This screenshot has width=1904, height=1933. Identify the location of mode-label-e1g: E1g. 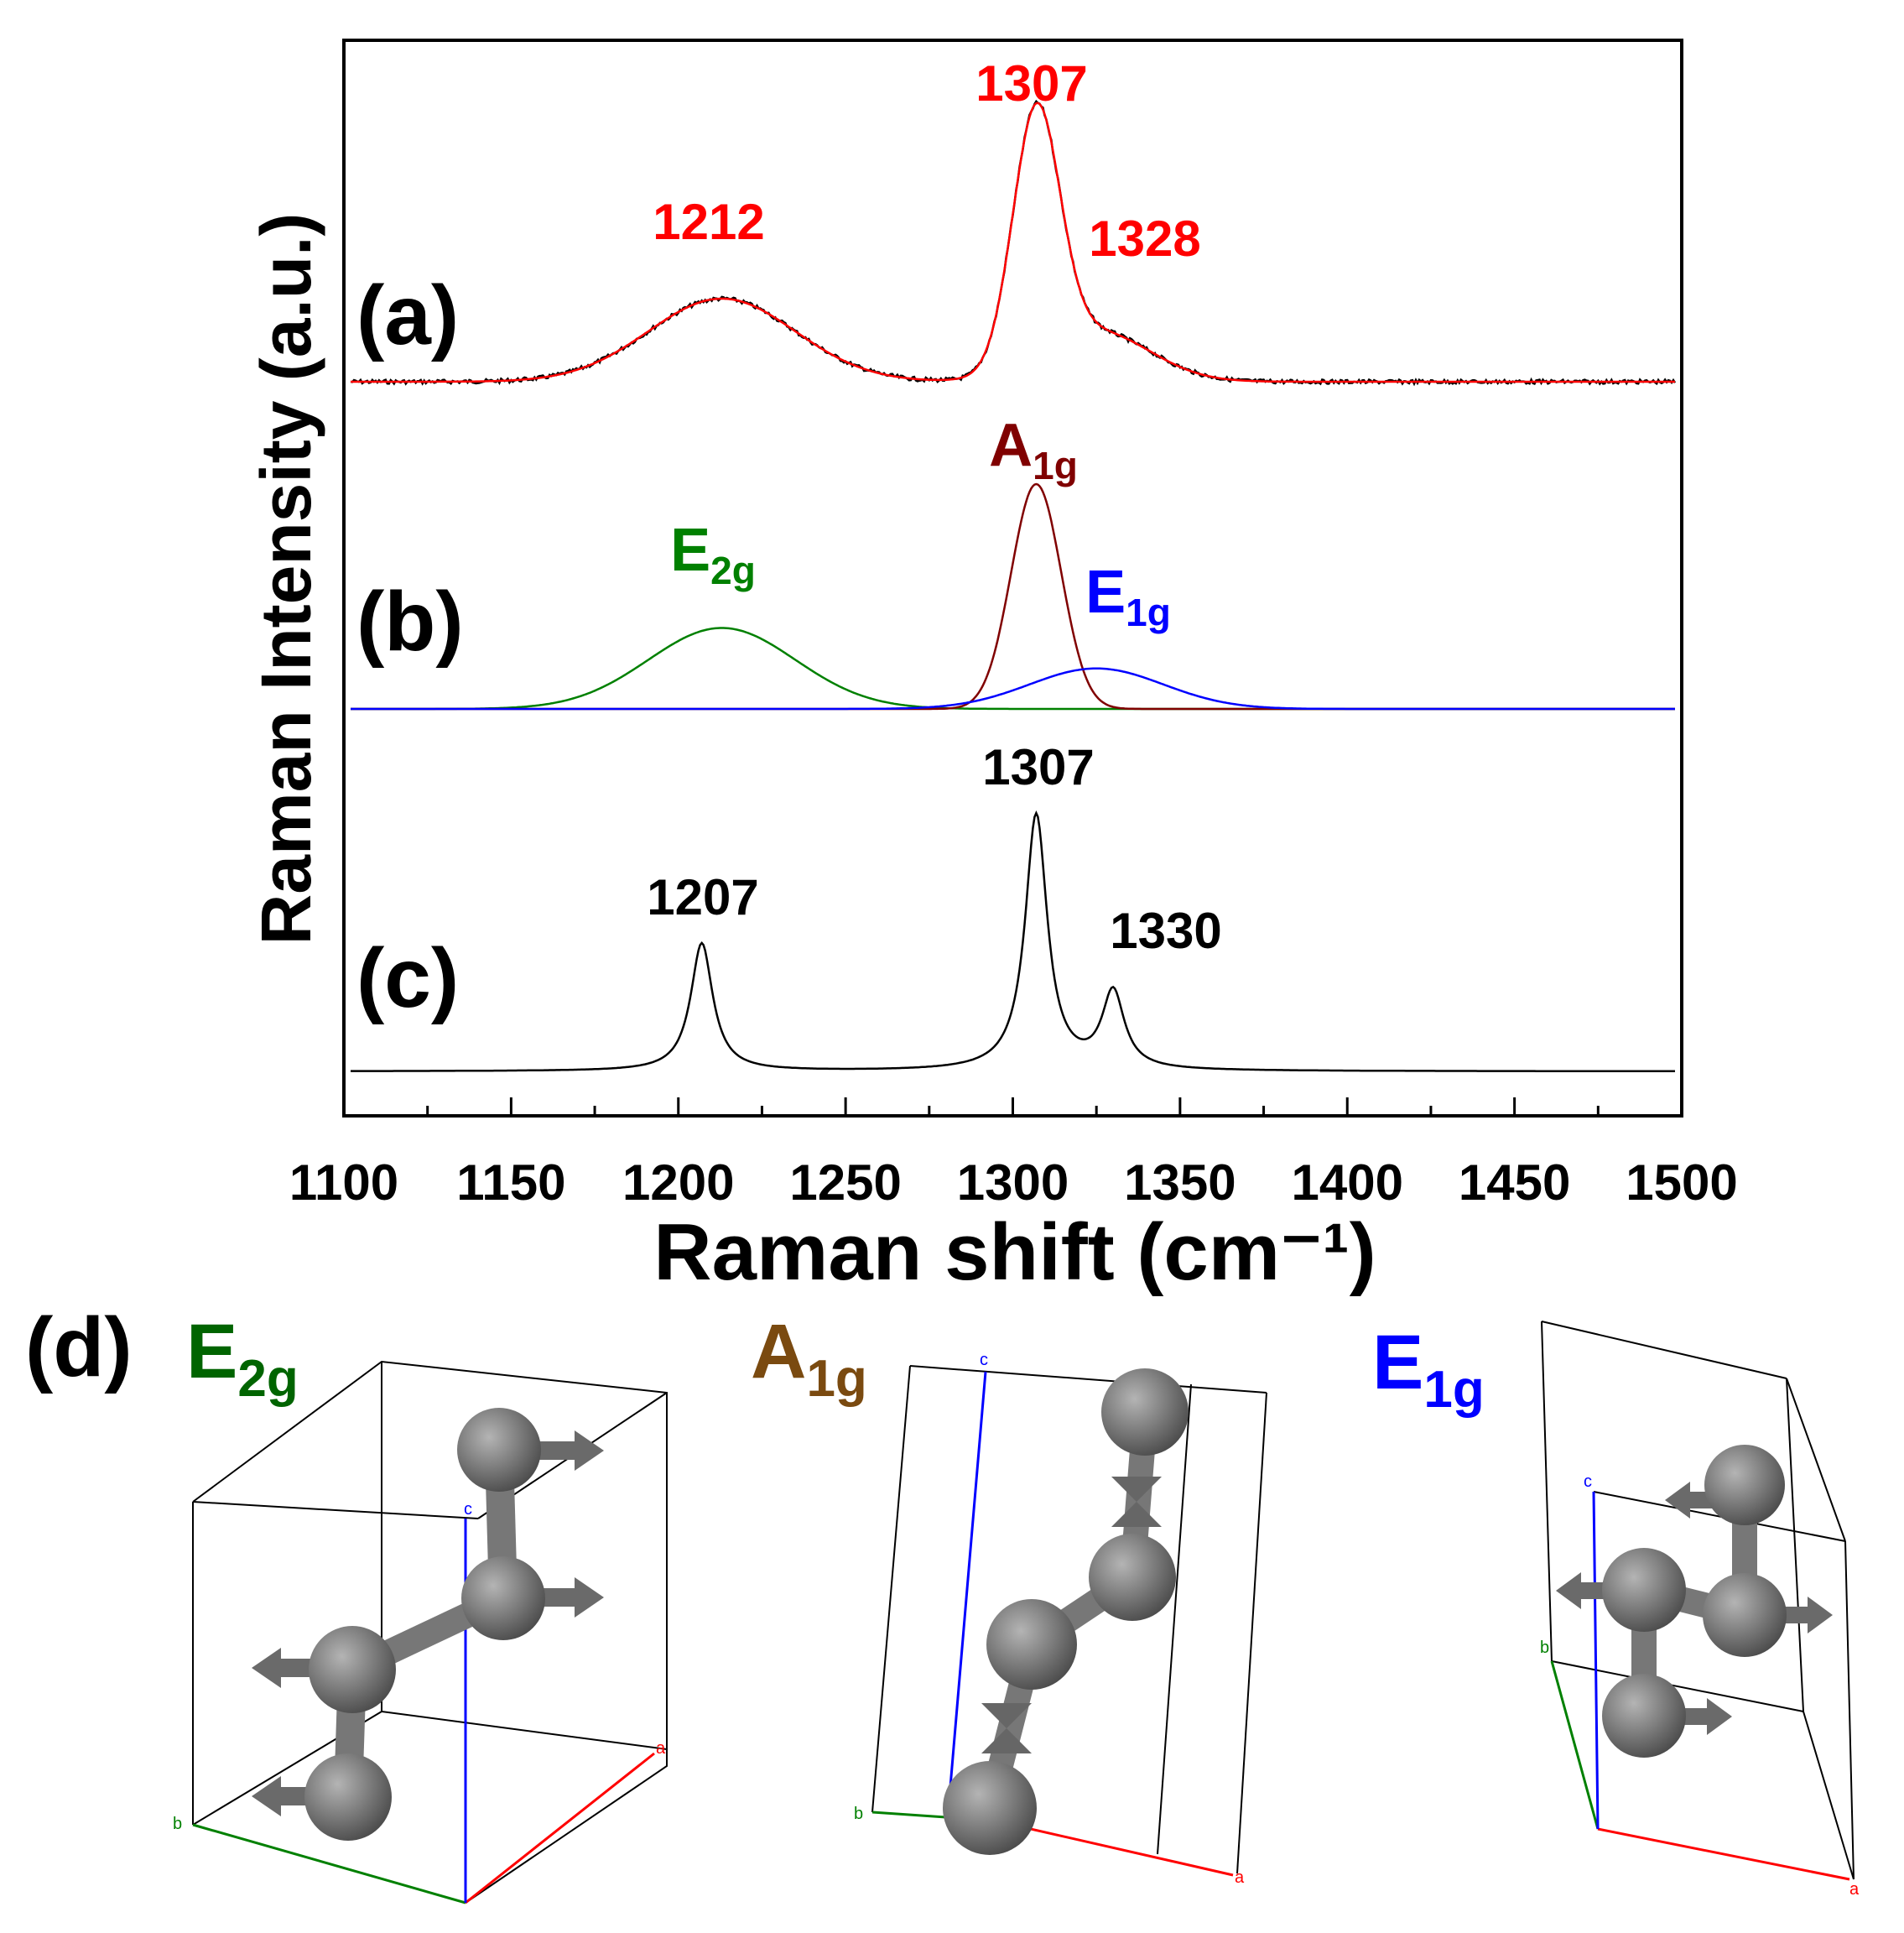
(1428, 1369).